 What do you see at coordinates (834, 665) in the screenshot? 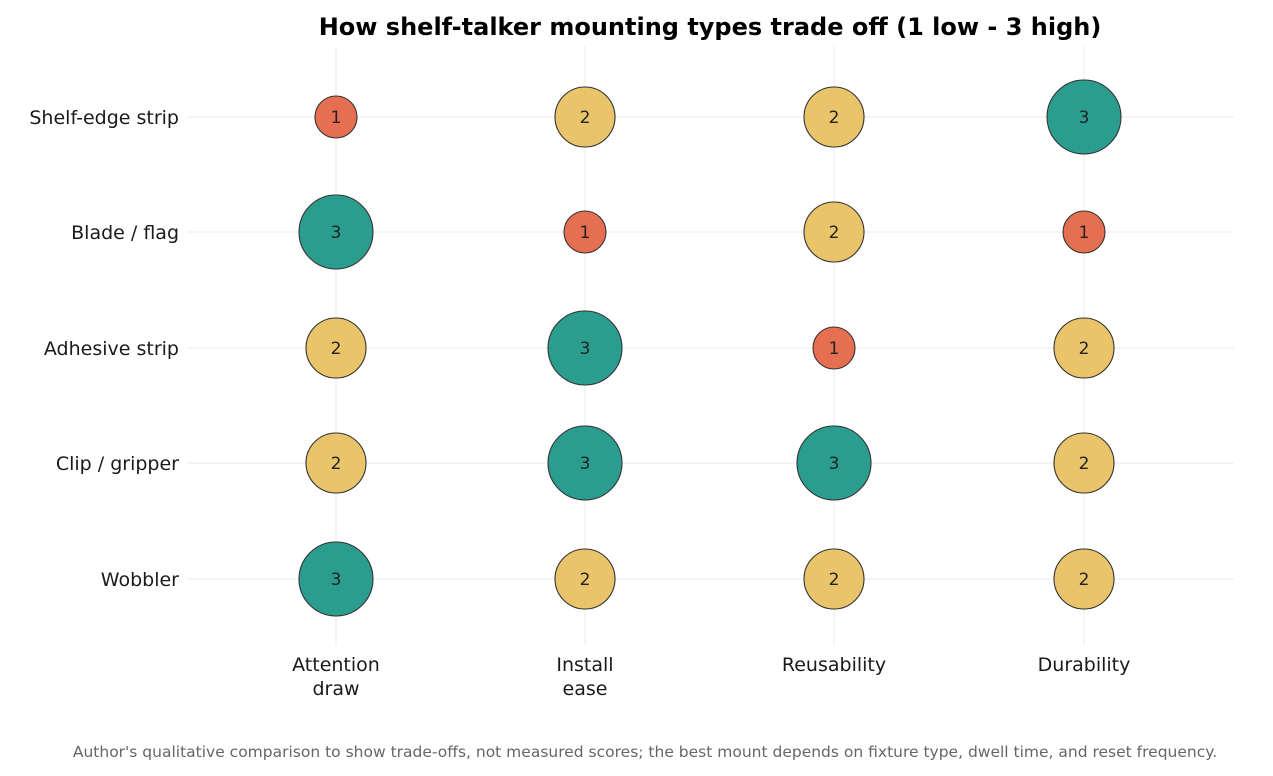
I see `x-tick-label: Reusability` at bounding box center [834, 665].